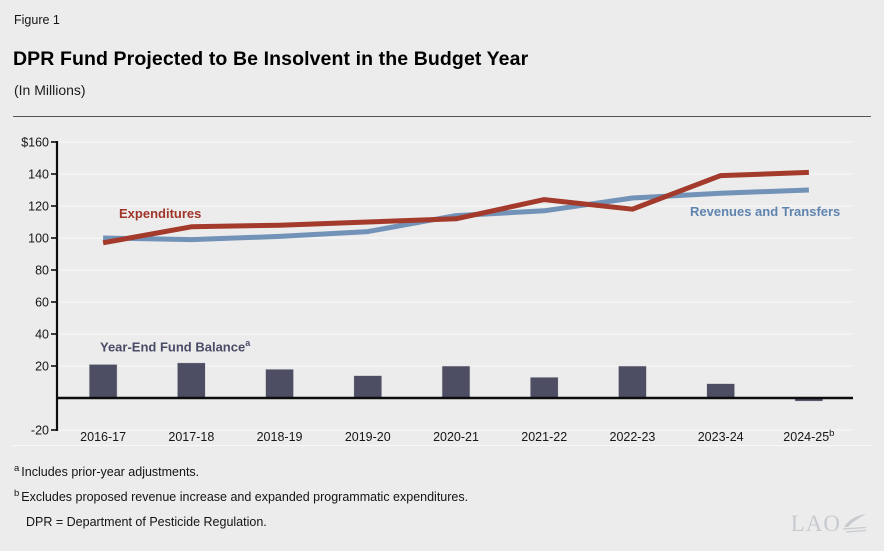 Image resolution: width=884 pixels, height=551 pixels. What do you see at coordinates (107, 471) in the screenshot?
I see `footnote-a: a Includes prior-year adjustments.` at bounding box center [107, 471].